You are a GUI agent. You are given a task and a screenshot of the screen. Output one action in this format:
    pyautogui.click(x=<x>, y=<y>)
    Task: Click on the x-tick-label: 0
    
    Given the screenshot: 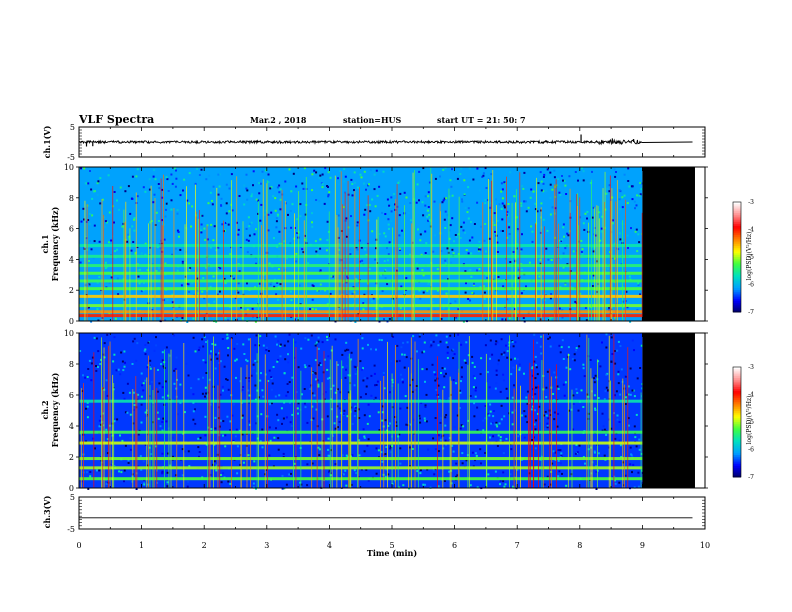 What is the action you would take?
    pyautogui.click(x=78, y=545)
    